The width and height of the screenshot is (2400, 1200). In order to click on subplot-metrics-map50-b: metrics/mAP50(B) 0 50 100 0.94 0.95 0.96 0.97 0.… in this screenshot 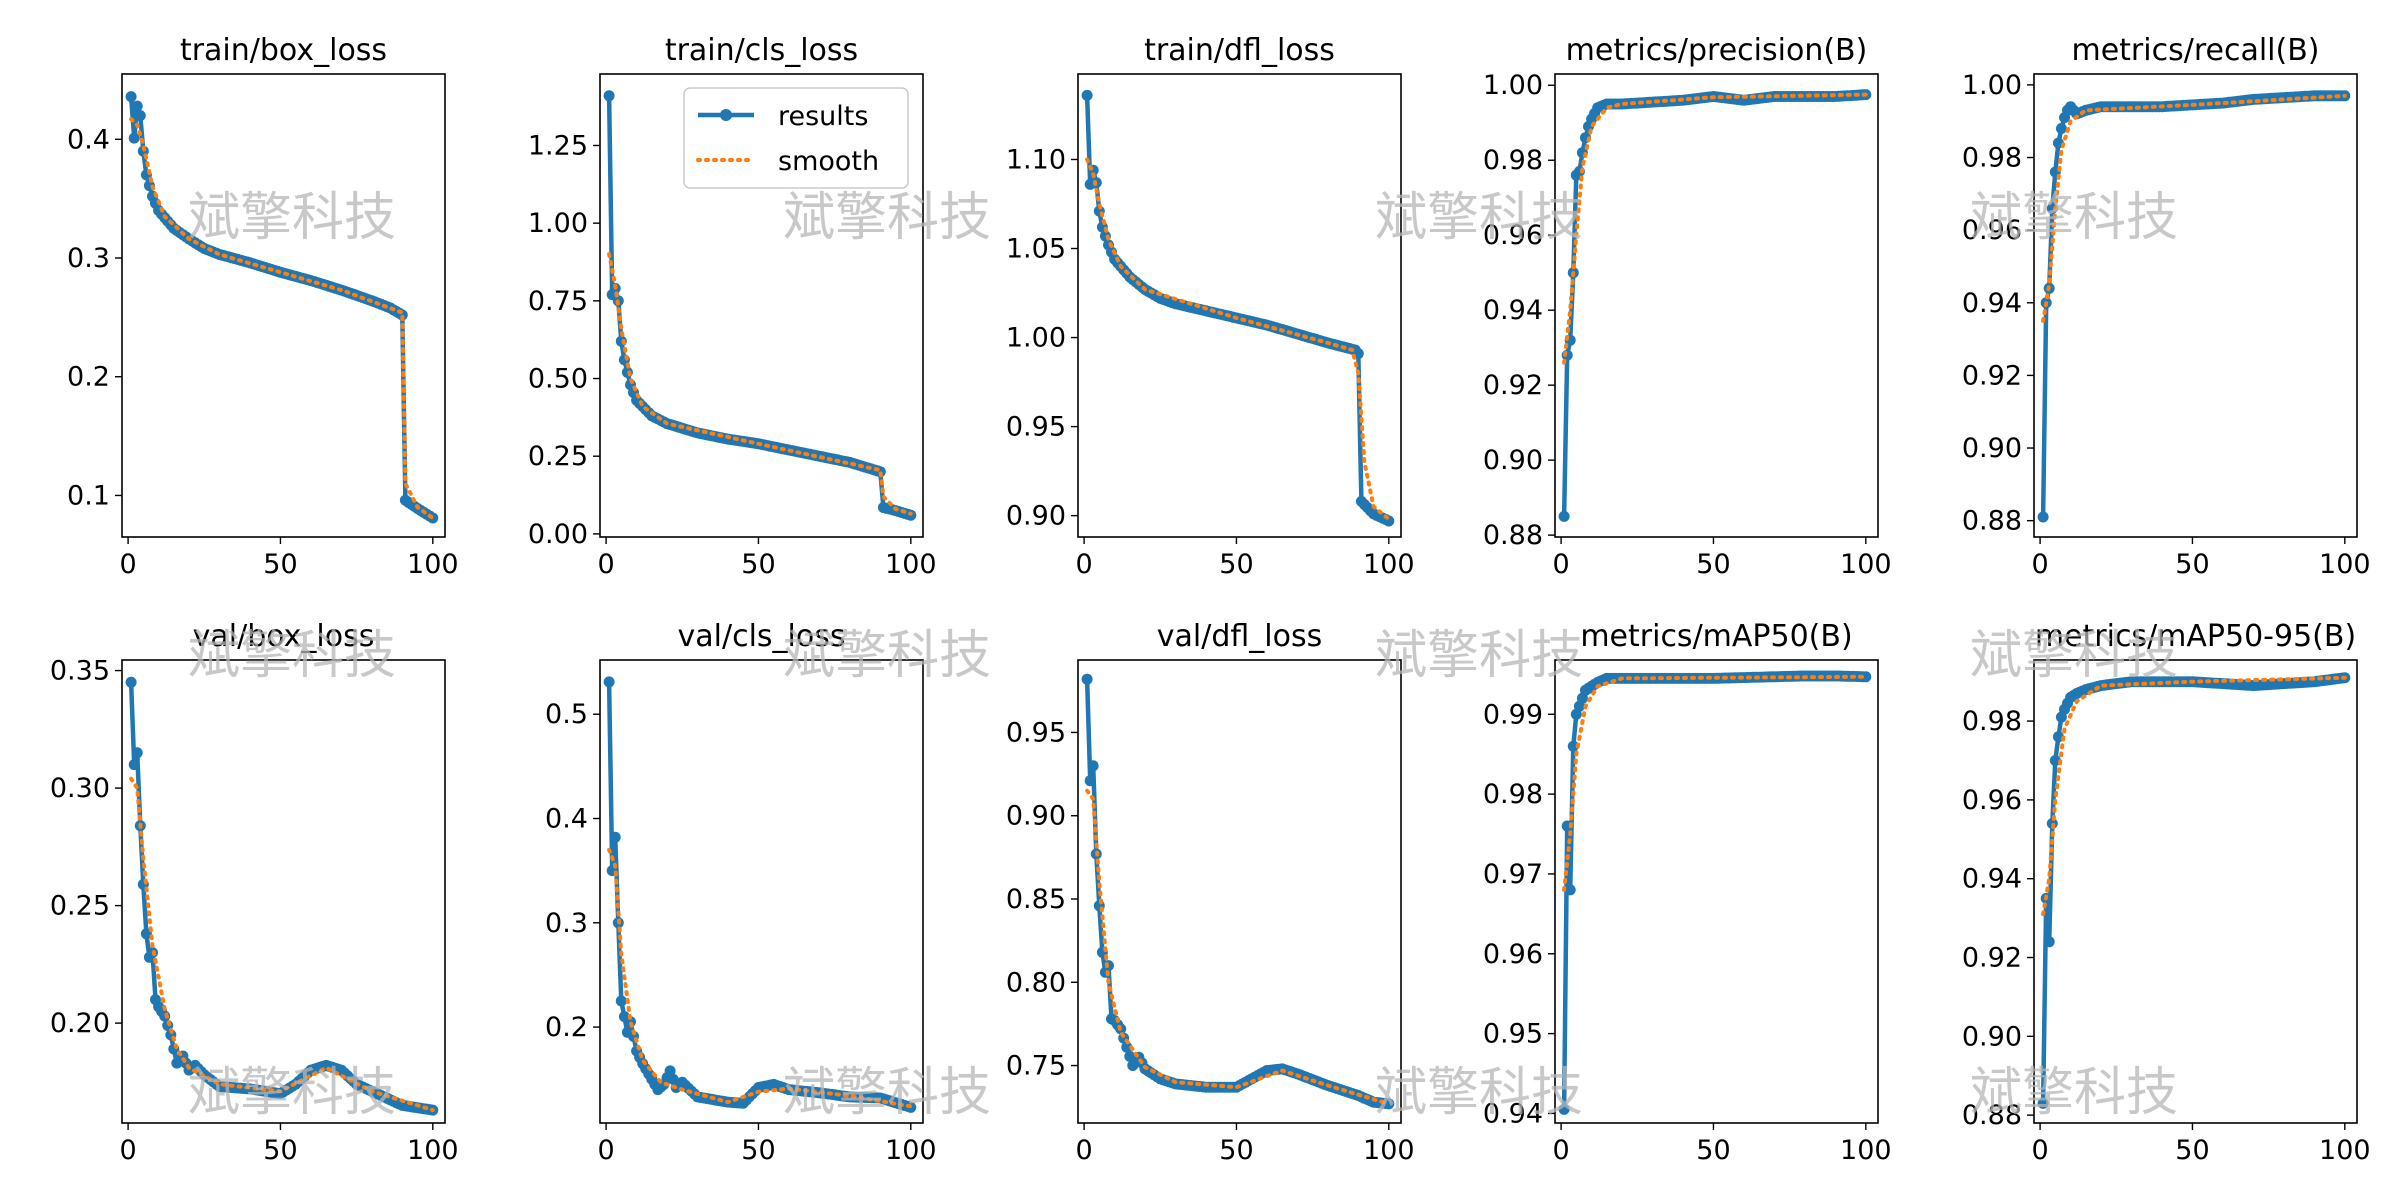, I will do `click(1687, 892)`.